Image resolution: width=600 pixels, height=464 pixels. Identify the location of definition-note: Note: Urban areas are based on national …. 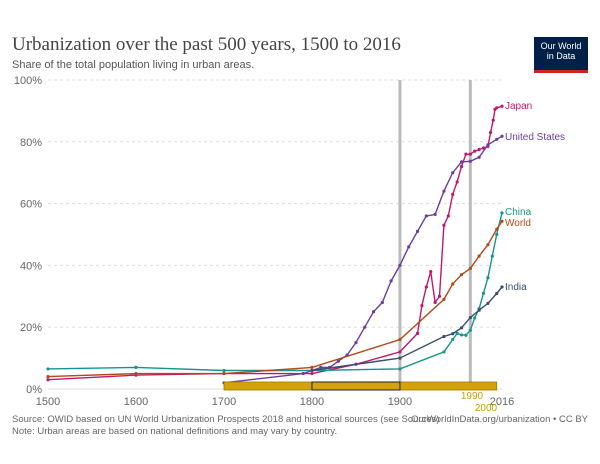
(175, 431).